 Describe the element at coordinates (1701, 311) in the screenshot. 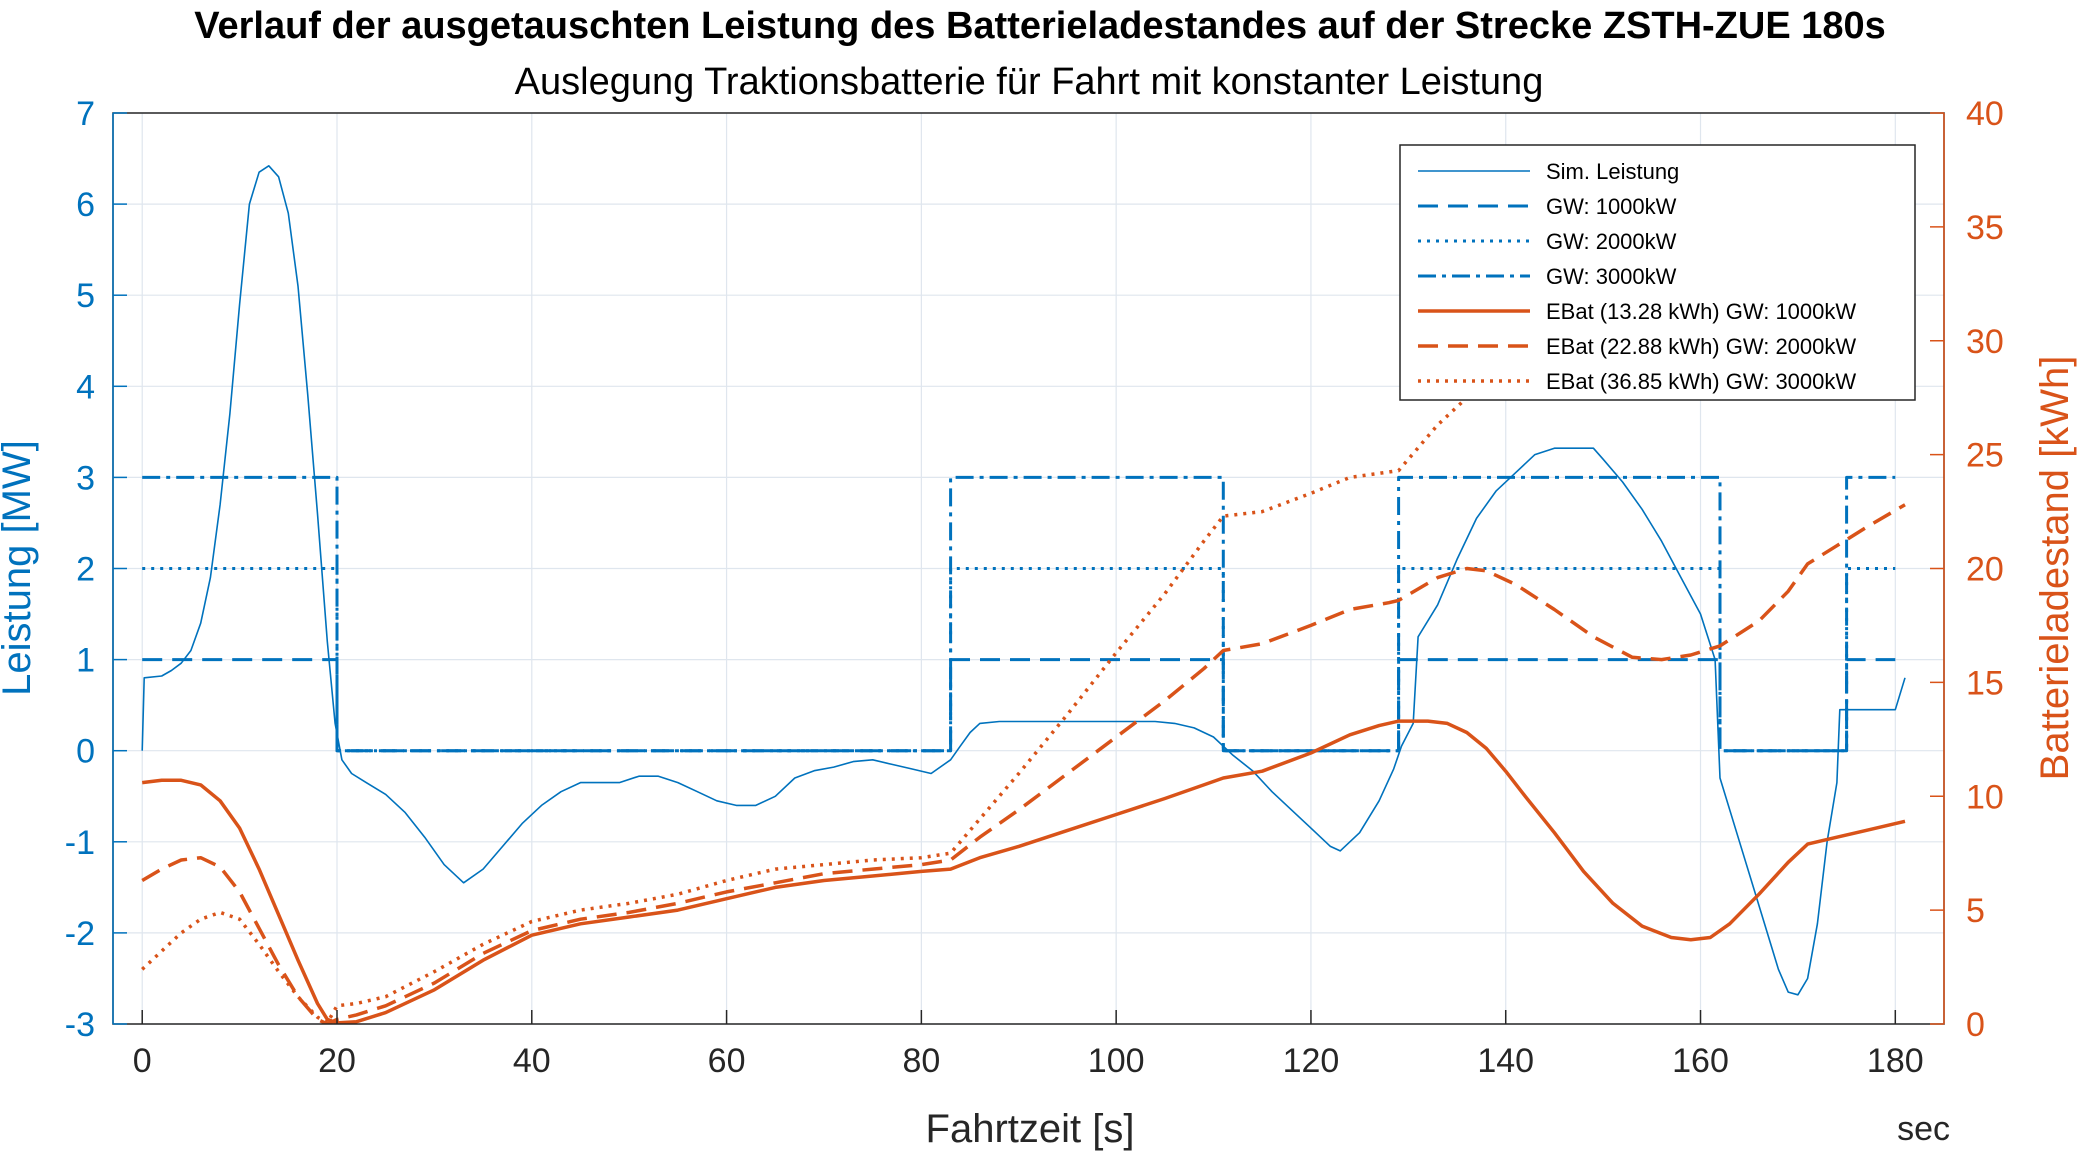

I see `legend-label-4: EBat (13.28 kWh) GW: 1000kW` at that location.